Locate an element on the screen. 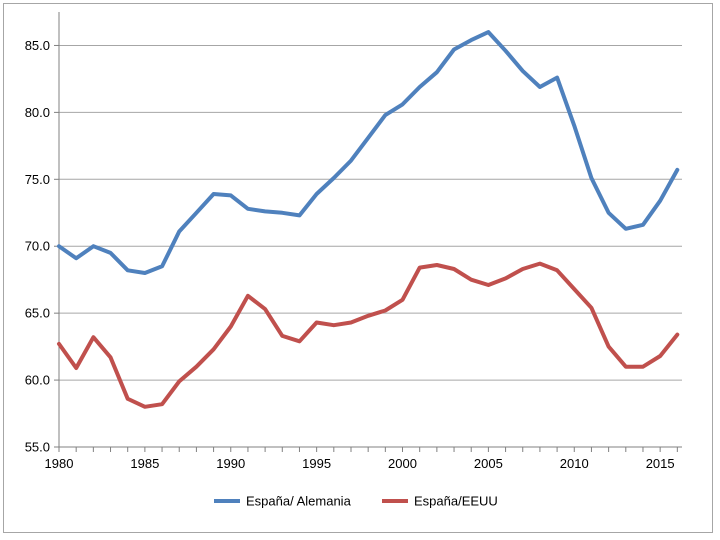  x-tick-label: 1995 is located at coordinates (316, 463).